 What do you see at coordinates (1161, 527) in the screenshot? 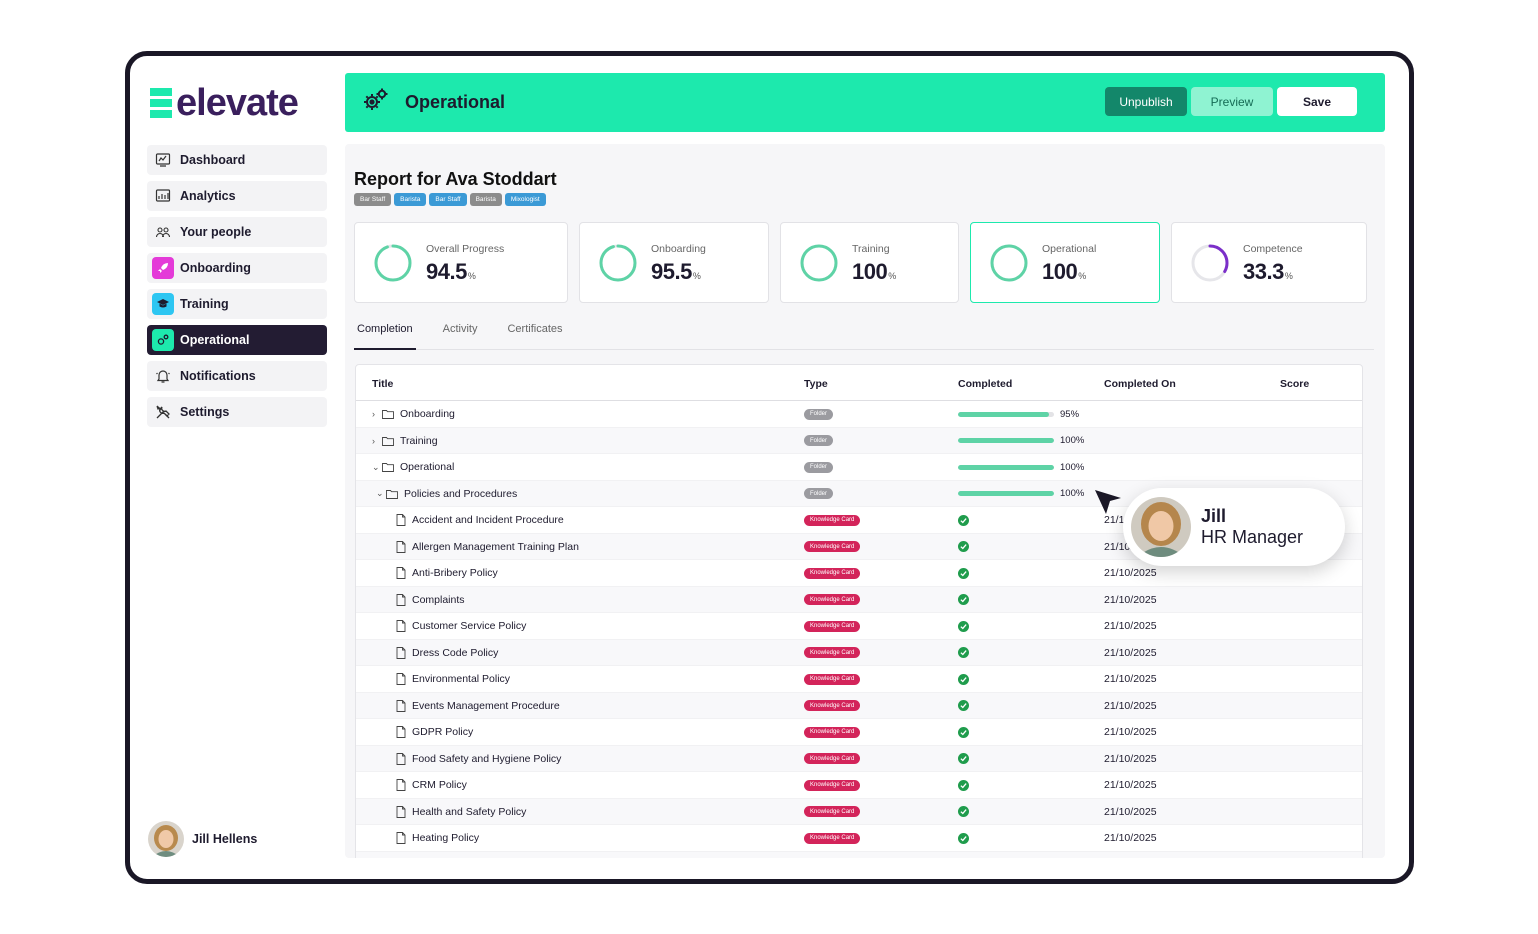
I see `avatar` at bounding box center [1161, 527].